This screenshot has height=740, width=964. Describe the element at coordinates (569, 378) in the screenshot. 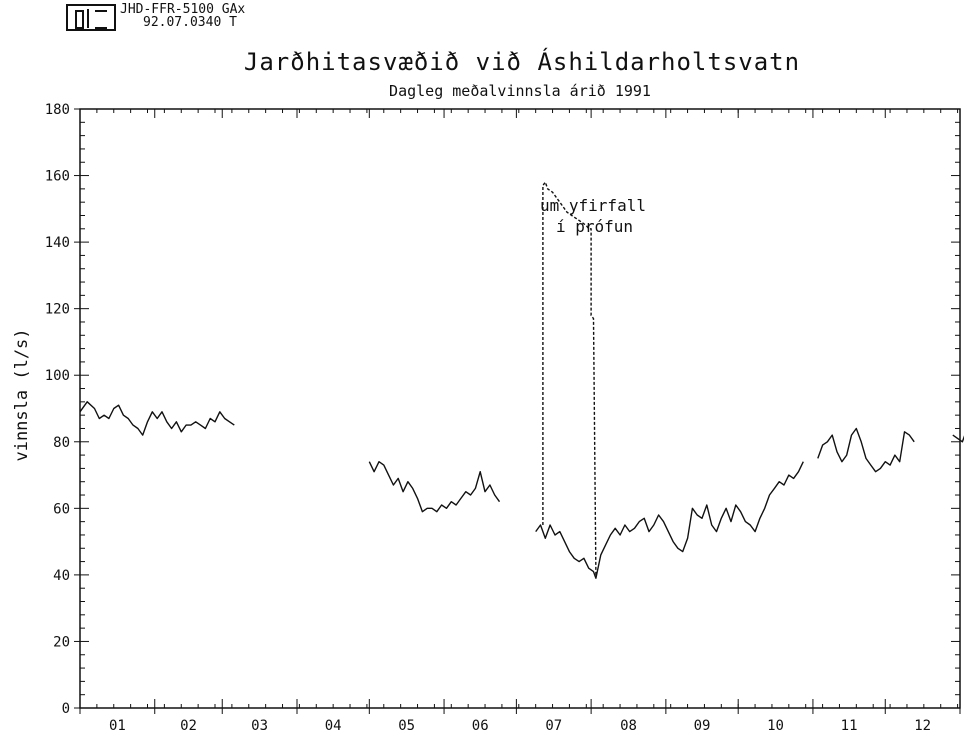

I see `overflow-test-line` at that location.